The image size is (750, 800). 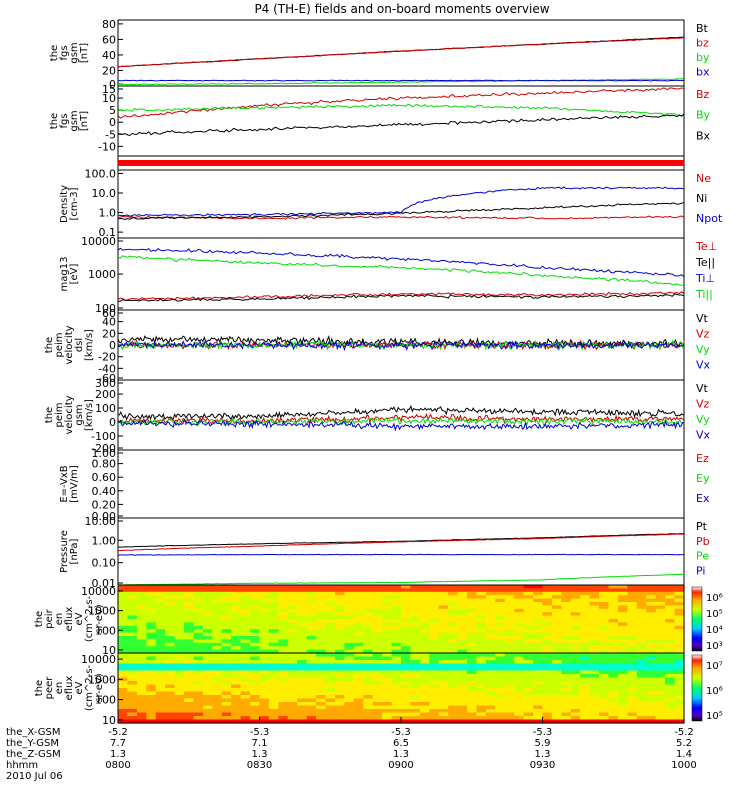 I want to click on y-axis-label: [km/s], so click(x=89, y=415).